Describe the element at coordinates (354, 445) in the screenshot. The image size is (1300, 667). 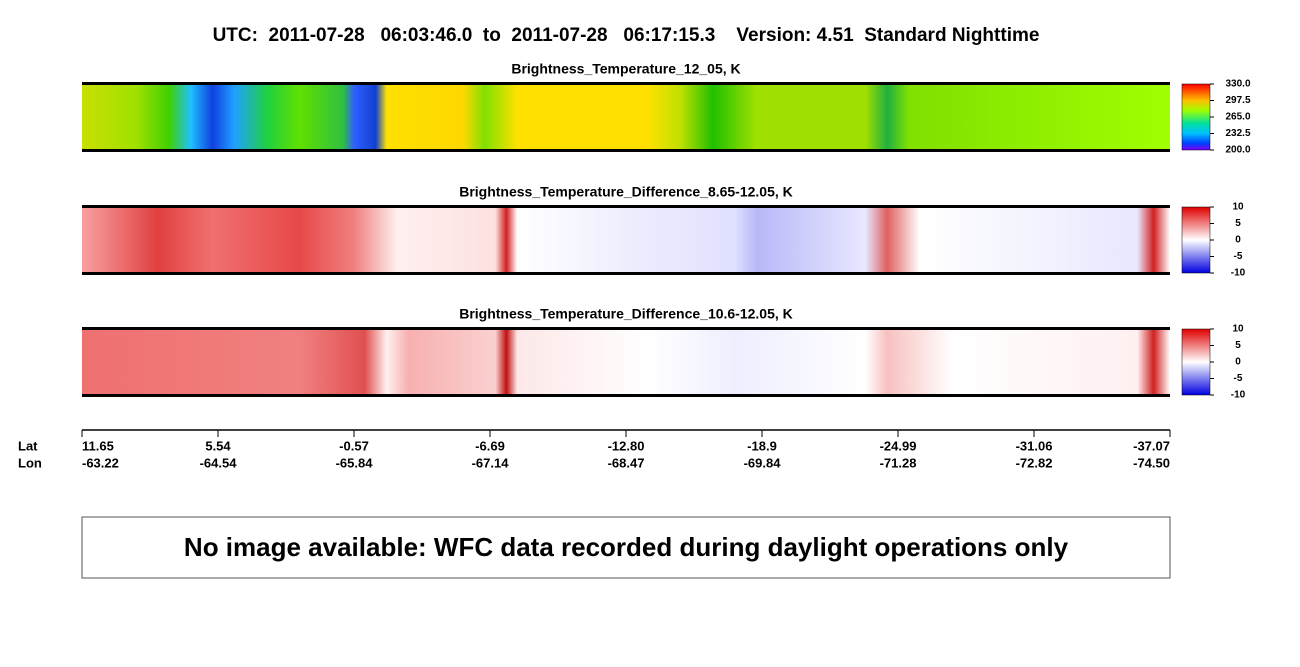
I see `lat-tick-label: -0.57` at that location.